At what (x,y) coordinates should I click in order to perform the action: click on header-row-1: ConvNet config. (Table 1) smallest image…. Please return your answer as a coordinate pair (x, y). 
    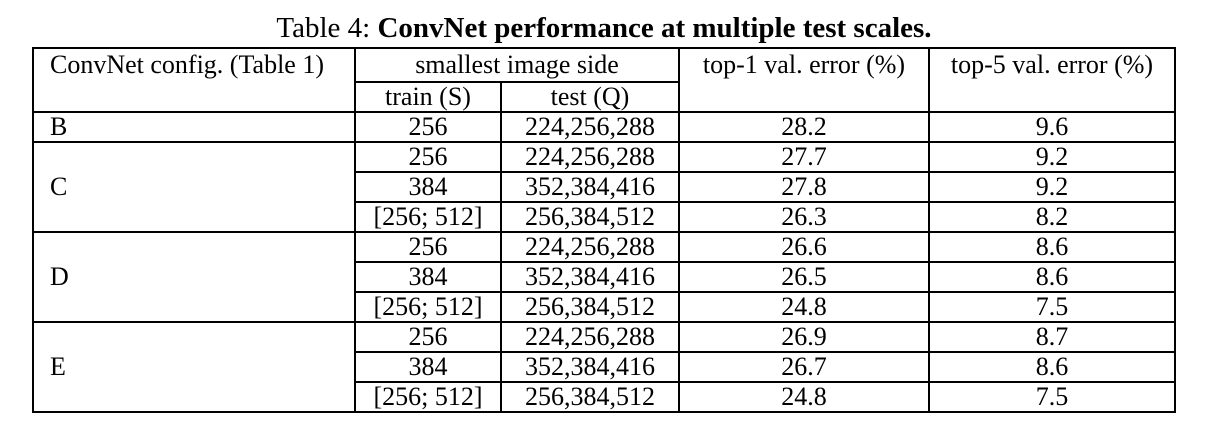
    Looking at the image, I should click on (604, 80).